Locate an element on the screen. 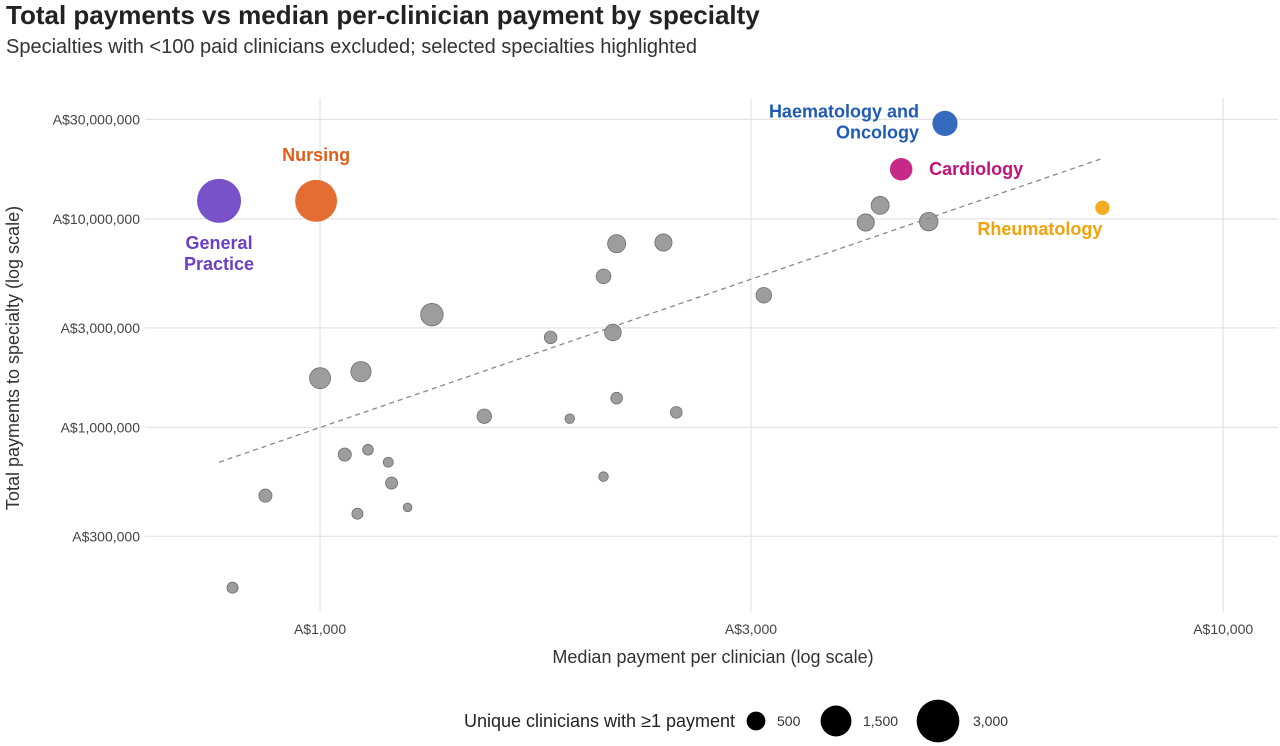 The width and height of the screenshot is (1280, 746). x-tick-label: A$3,000 is located at coordinates (751, 629).